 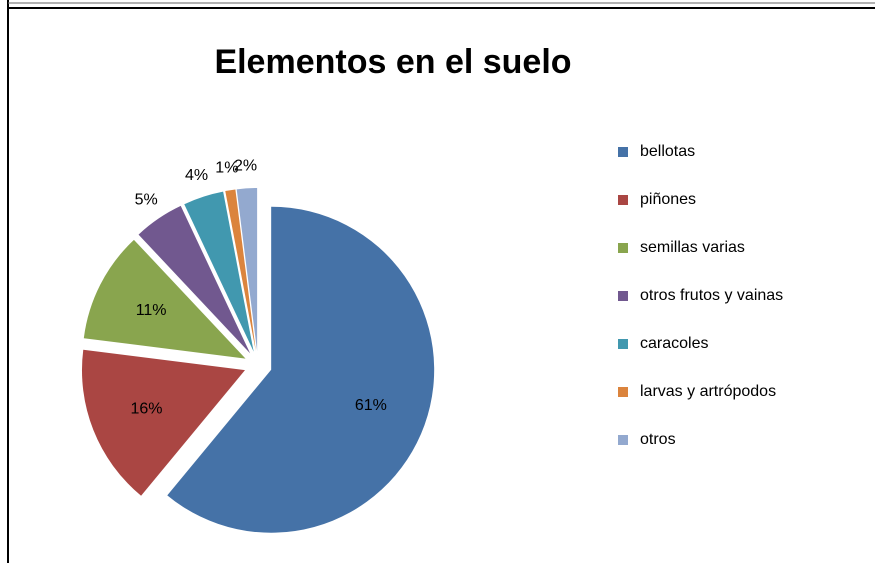 I want to click on data-label: 61%, so click(x=371, y=405).